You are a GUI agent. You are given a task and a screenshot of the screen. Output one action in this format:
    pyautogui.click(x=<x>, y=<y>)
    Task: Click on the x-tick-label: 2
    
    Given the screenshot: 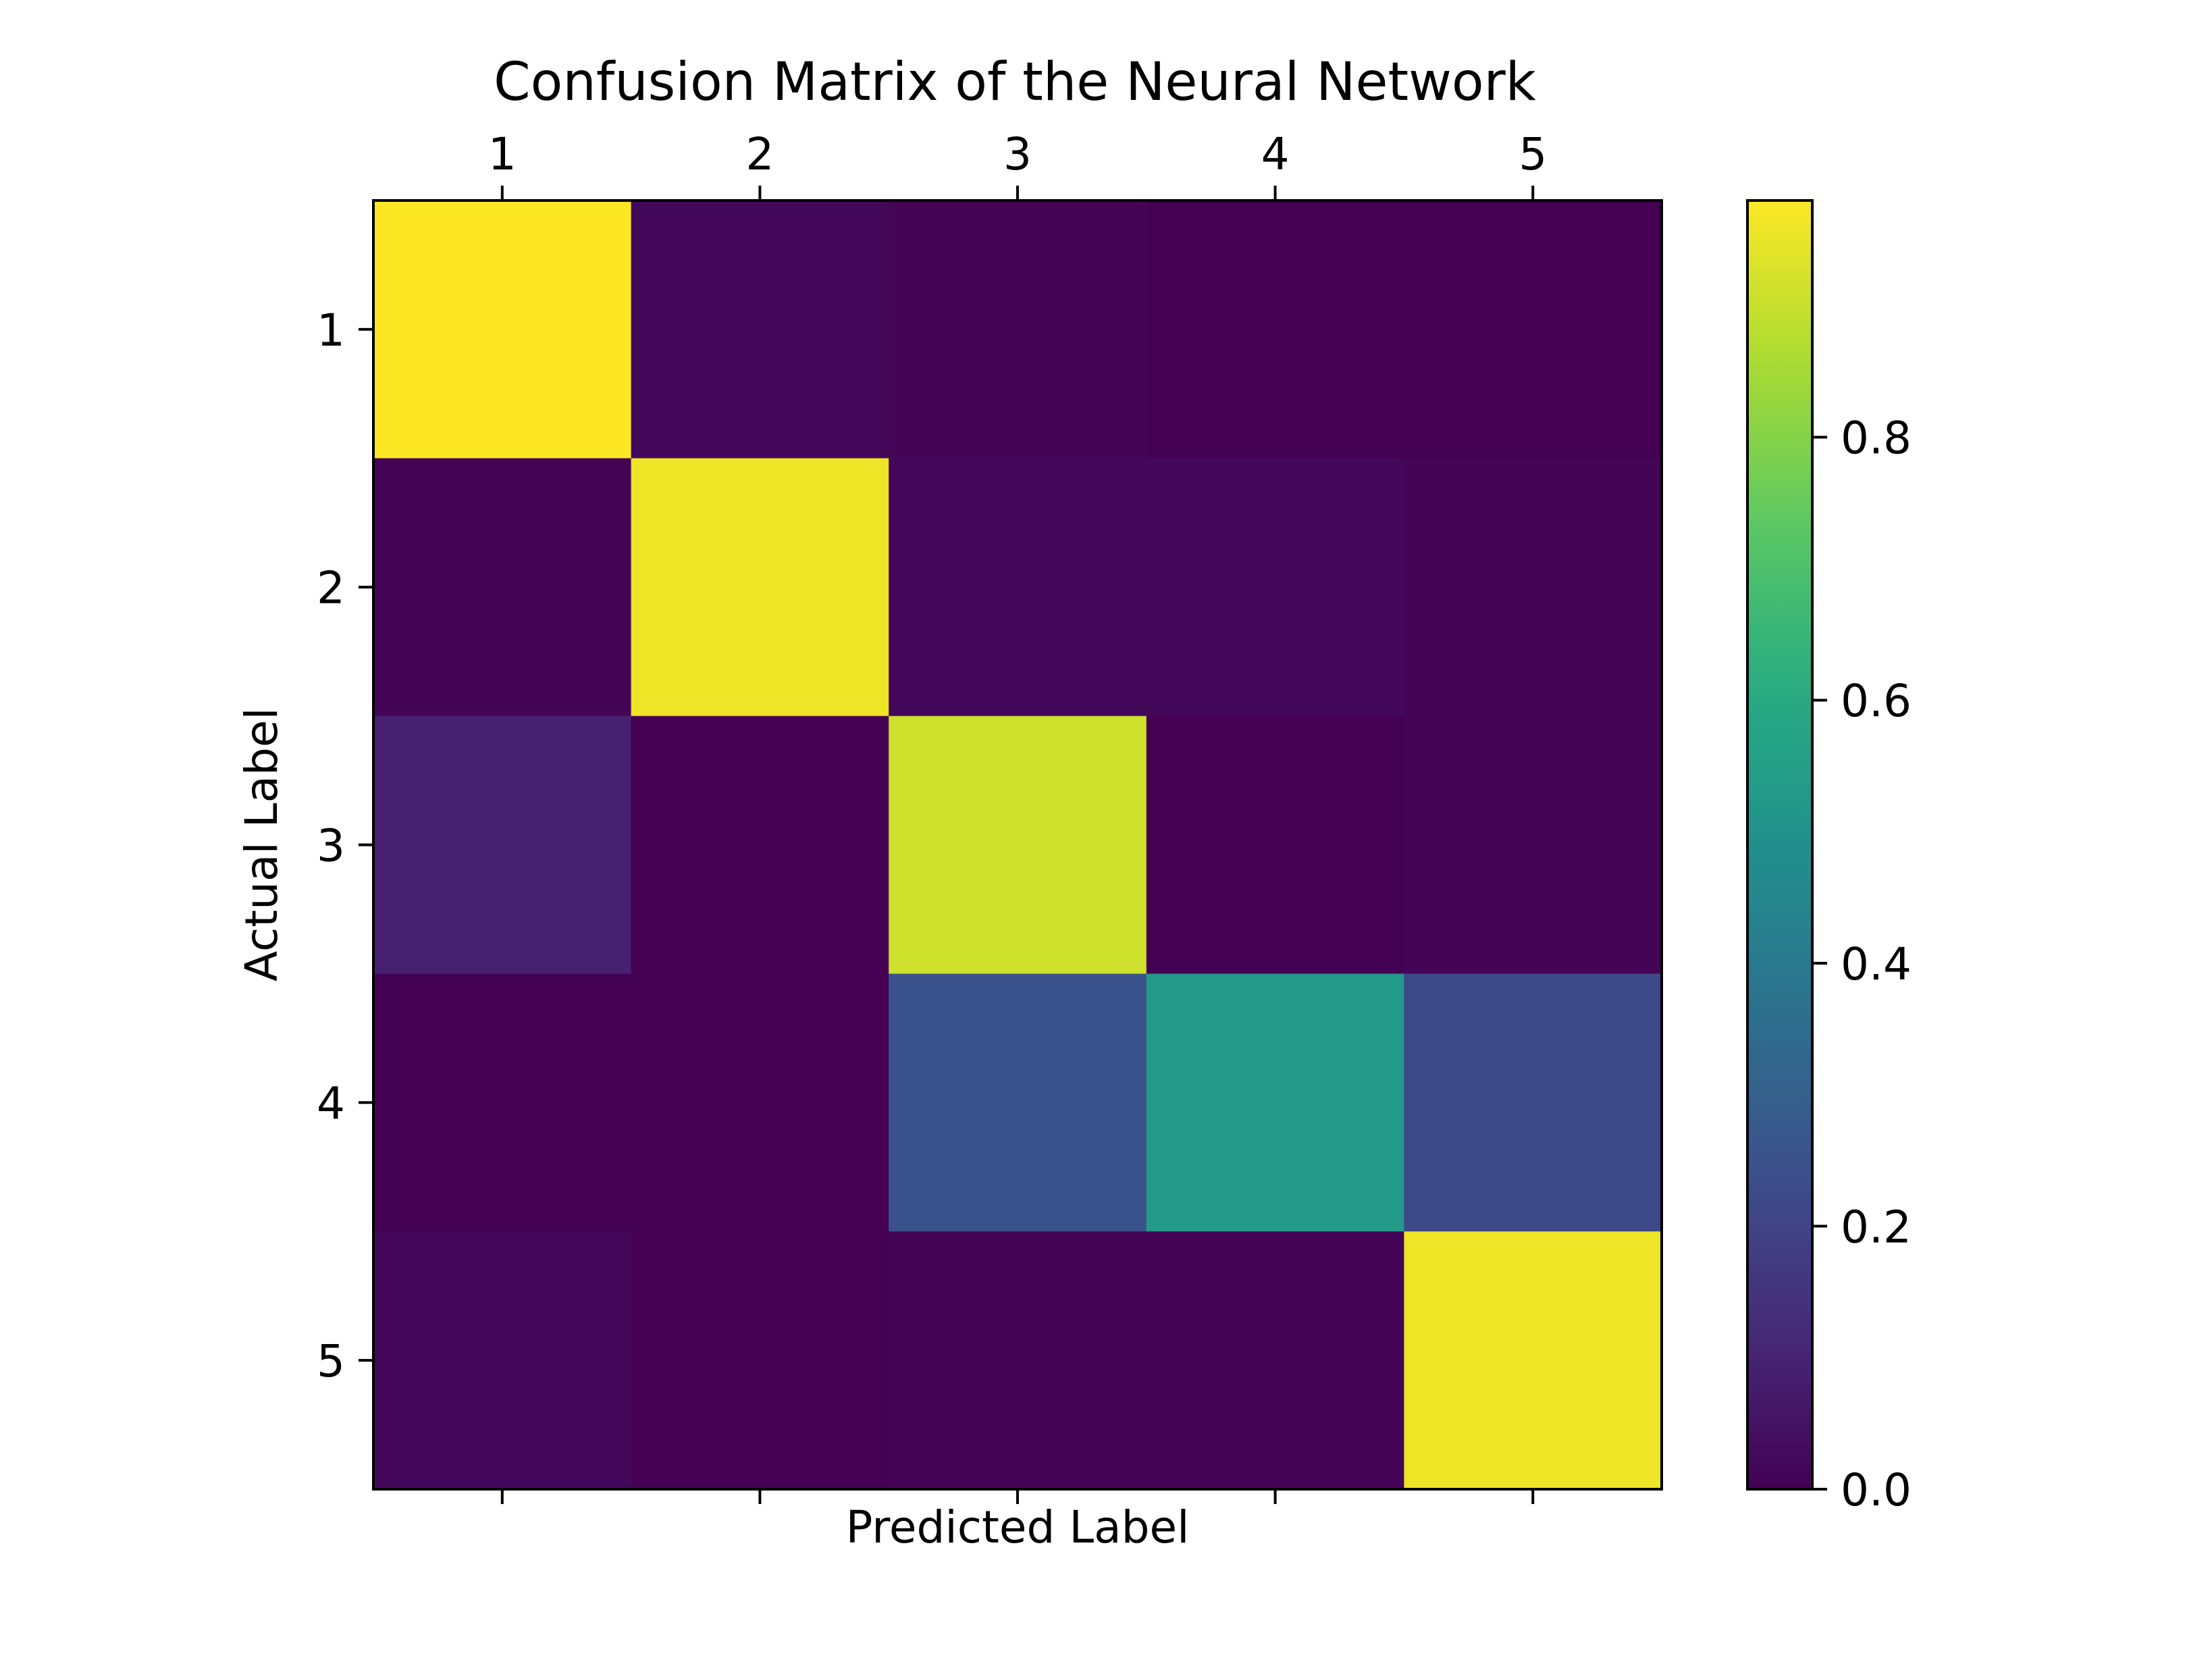 What is the action you would take?
    pyautogui.click(x=759, y=154)
    